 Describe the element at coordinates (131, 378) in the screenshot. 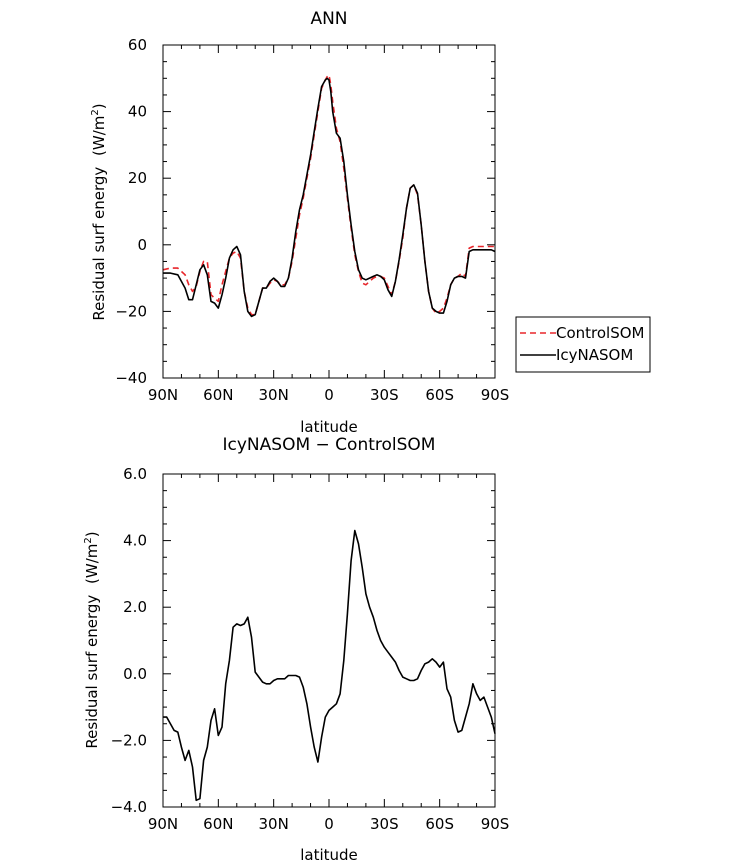

I see `top-ytick-label: −40` at that location.